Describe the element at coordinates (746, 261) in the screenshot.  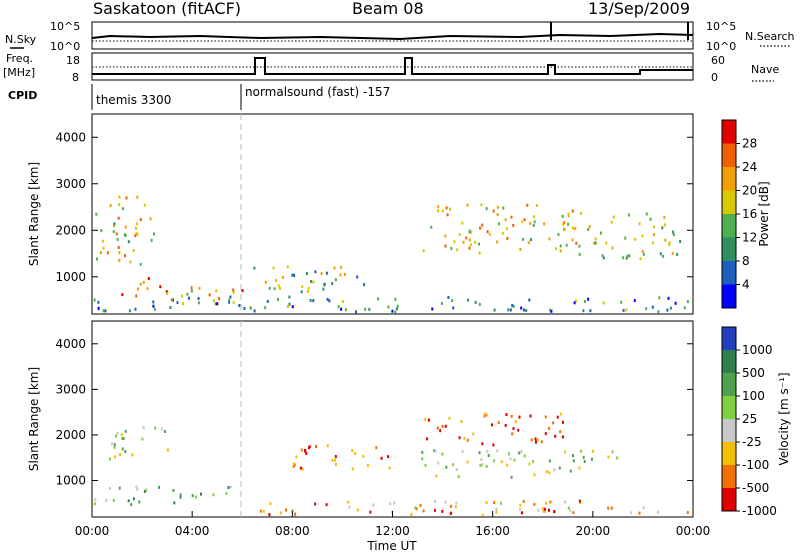
I see `colorbar-tick-label: 8` at that location.